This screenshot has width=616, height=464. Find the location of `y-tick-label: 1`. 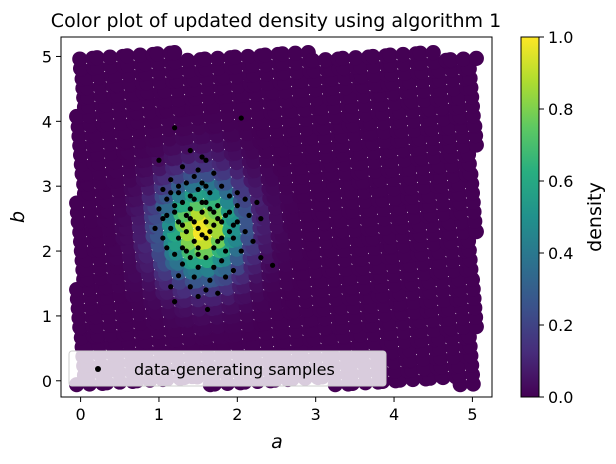

y-tick-label: 1 is located at coordinates (47, 316).